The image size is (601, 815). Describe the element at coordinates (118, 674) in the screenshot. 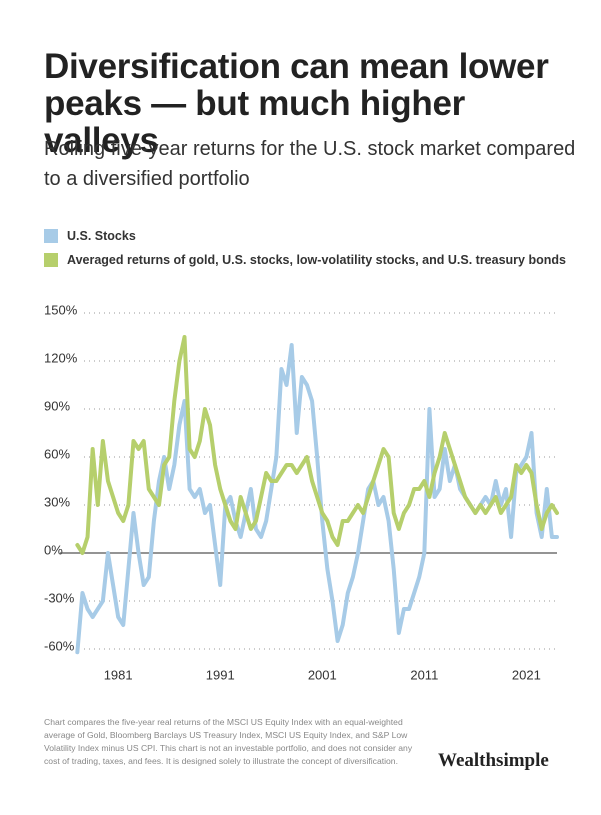

I see `x-tick-label: 1981` at that location.